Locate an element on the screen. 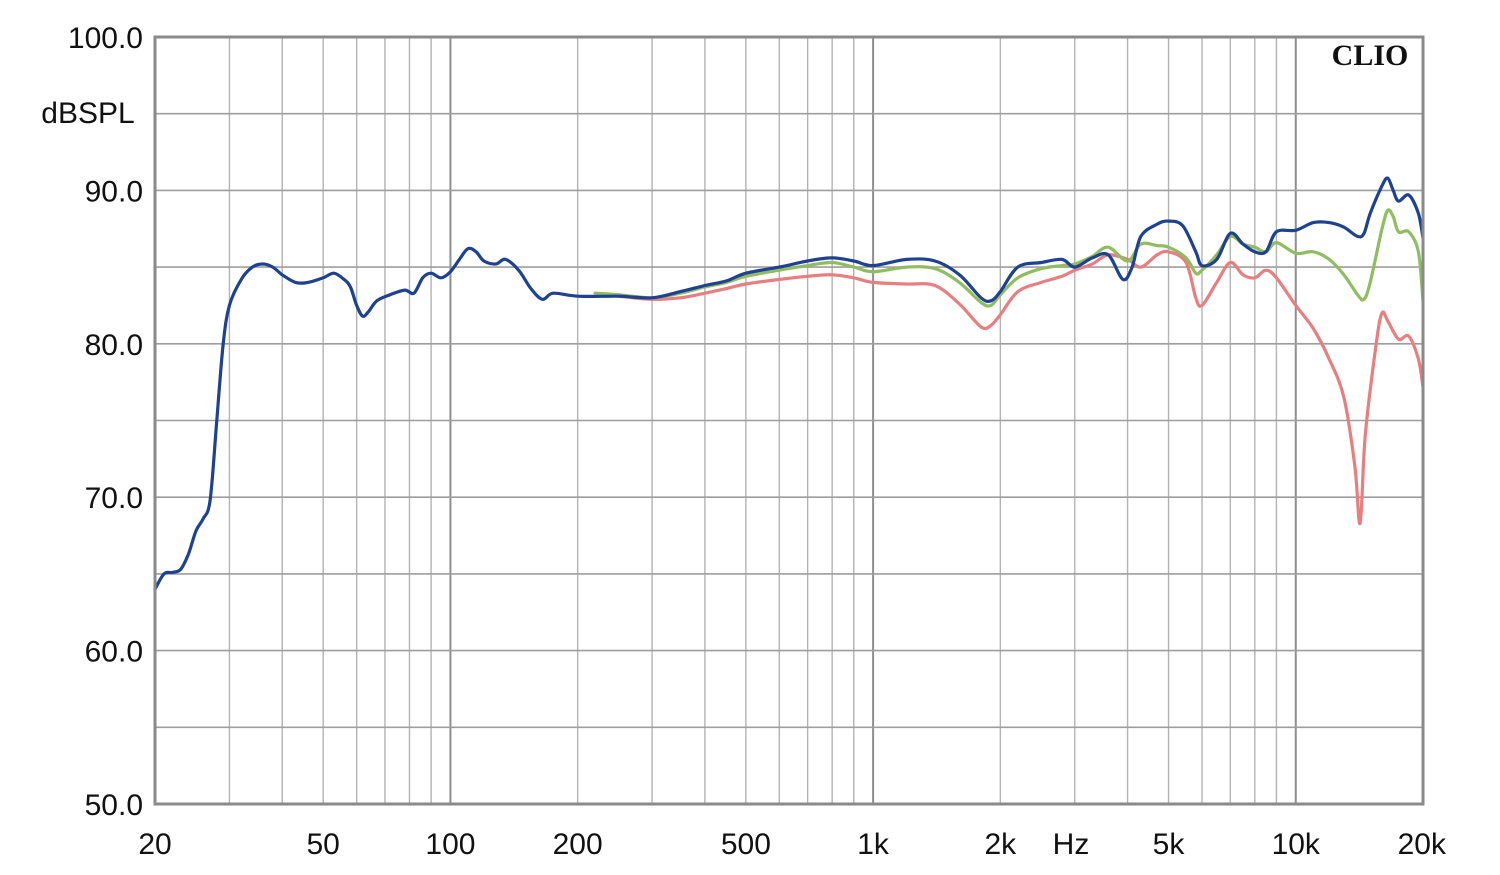  x-tick-label: 20k is located at coordinates (1422, 844).